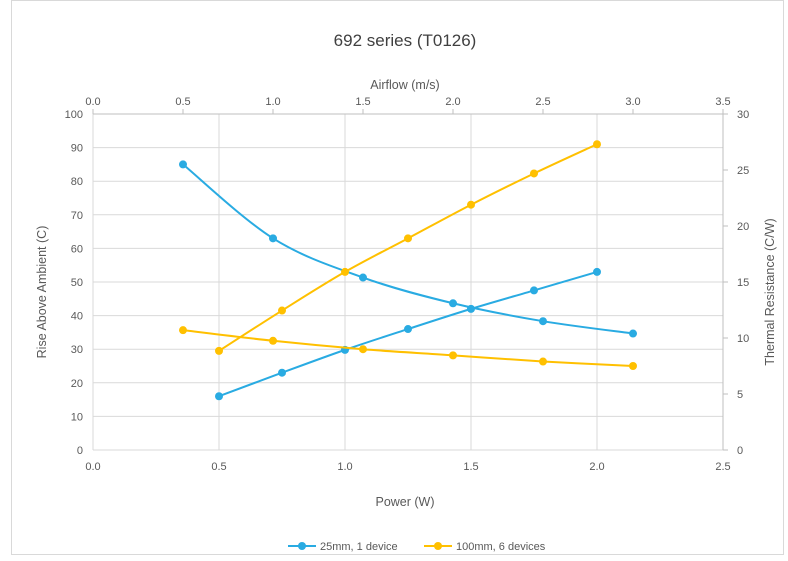 This screenshot has width=788, height=561. What do you see at coordinates (452, 102) in the screenshot?
I see `x2-tick-label: 2.0` at bounding box center [452, 102].